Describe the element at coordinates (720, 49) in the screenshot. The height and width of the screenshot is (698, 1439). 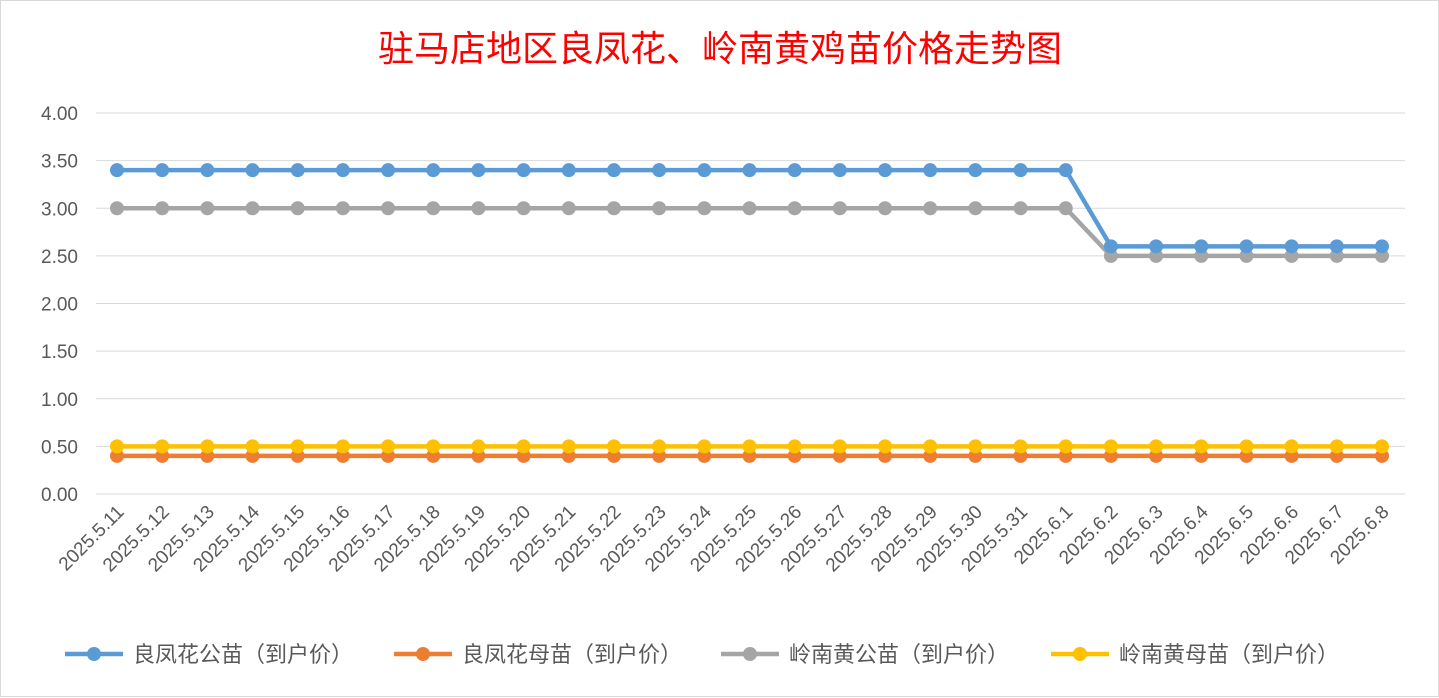
I see `chart-title: 驻马店地区良凤花、岭南黄鸡苗价格走势图` at that location.